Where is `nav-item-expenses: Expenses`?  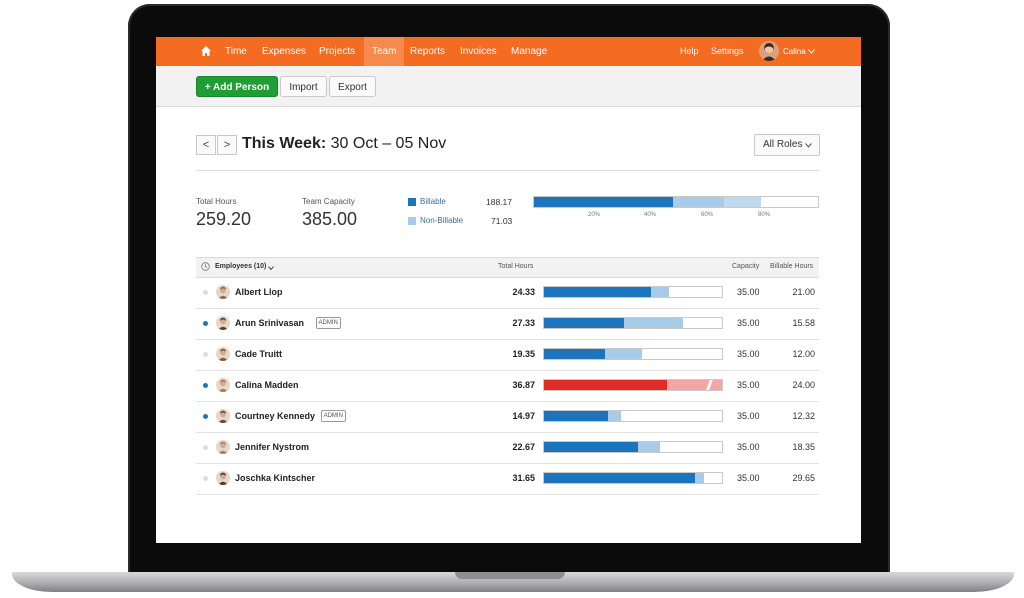
nav-item-expenses: Expenses is located at coordinates (284, 51).